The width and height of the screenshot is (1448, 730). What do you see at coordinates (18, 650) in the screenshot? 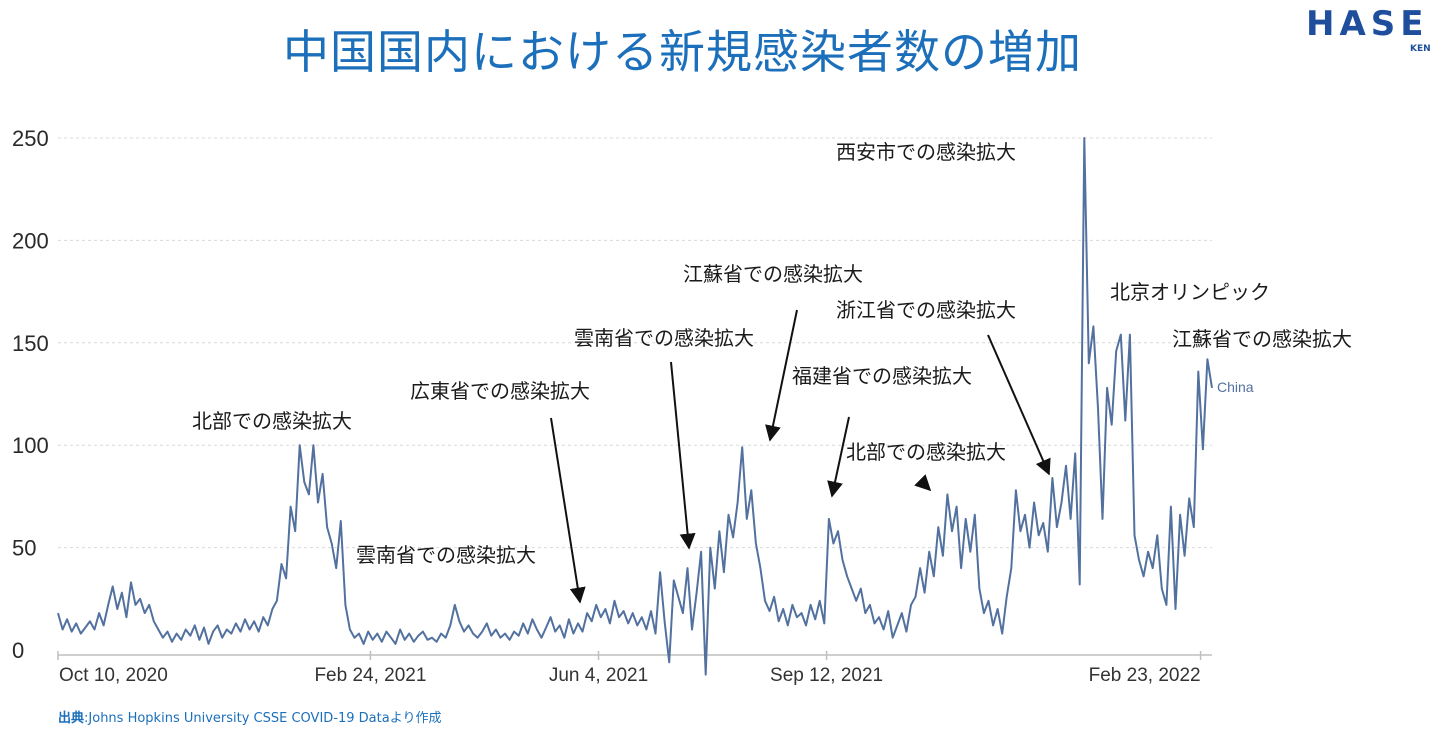
I see `y-tick-label: 0` at bounding box center [18, 650].